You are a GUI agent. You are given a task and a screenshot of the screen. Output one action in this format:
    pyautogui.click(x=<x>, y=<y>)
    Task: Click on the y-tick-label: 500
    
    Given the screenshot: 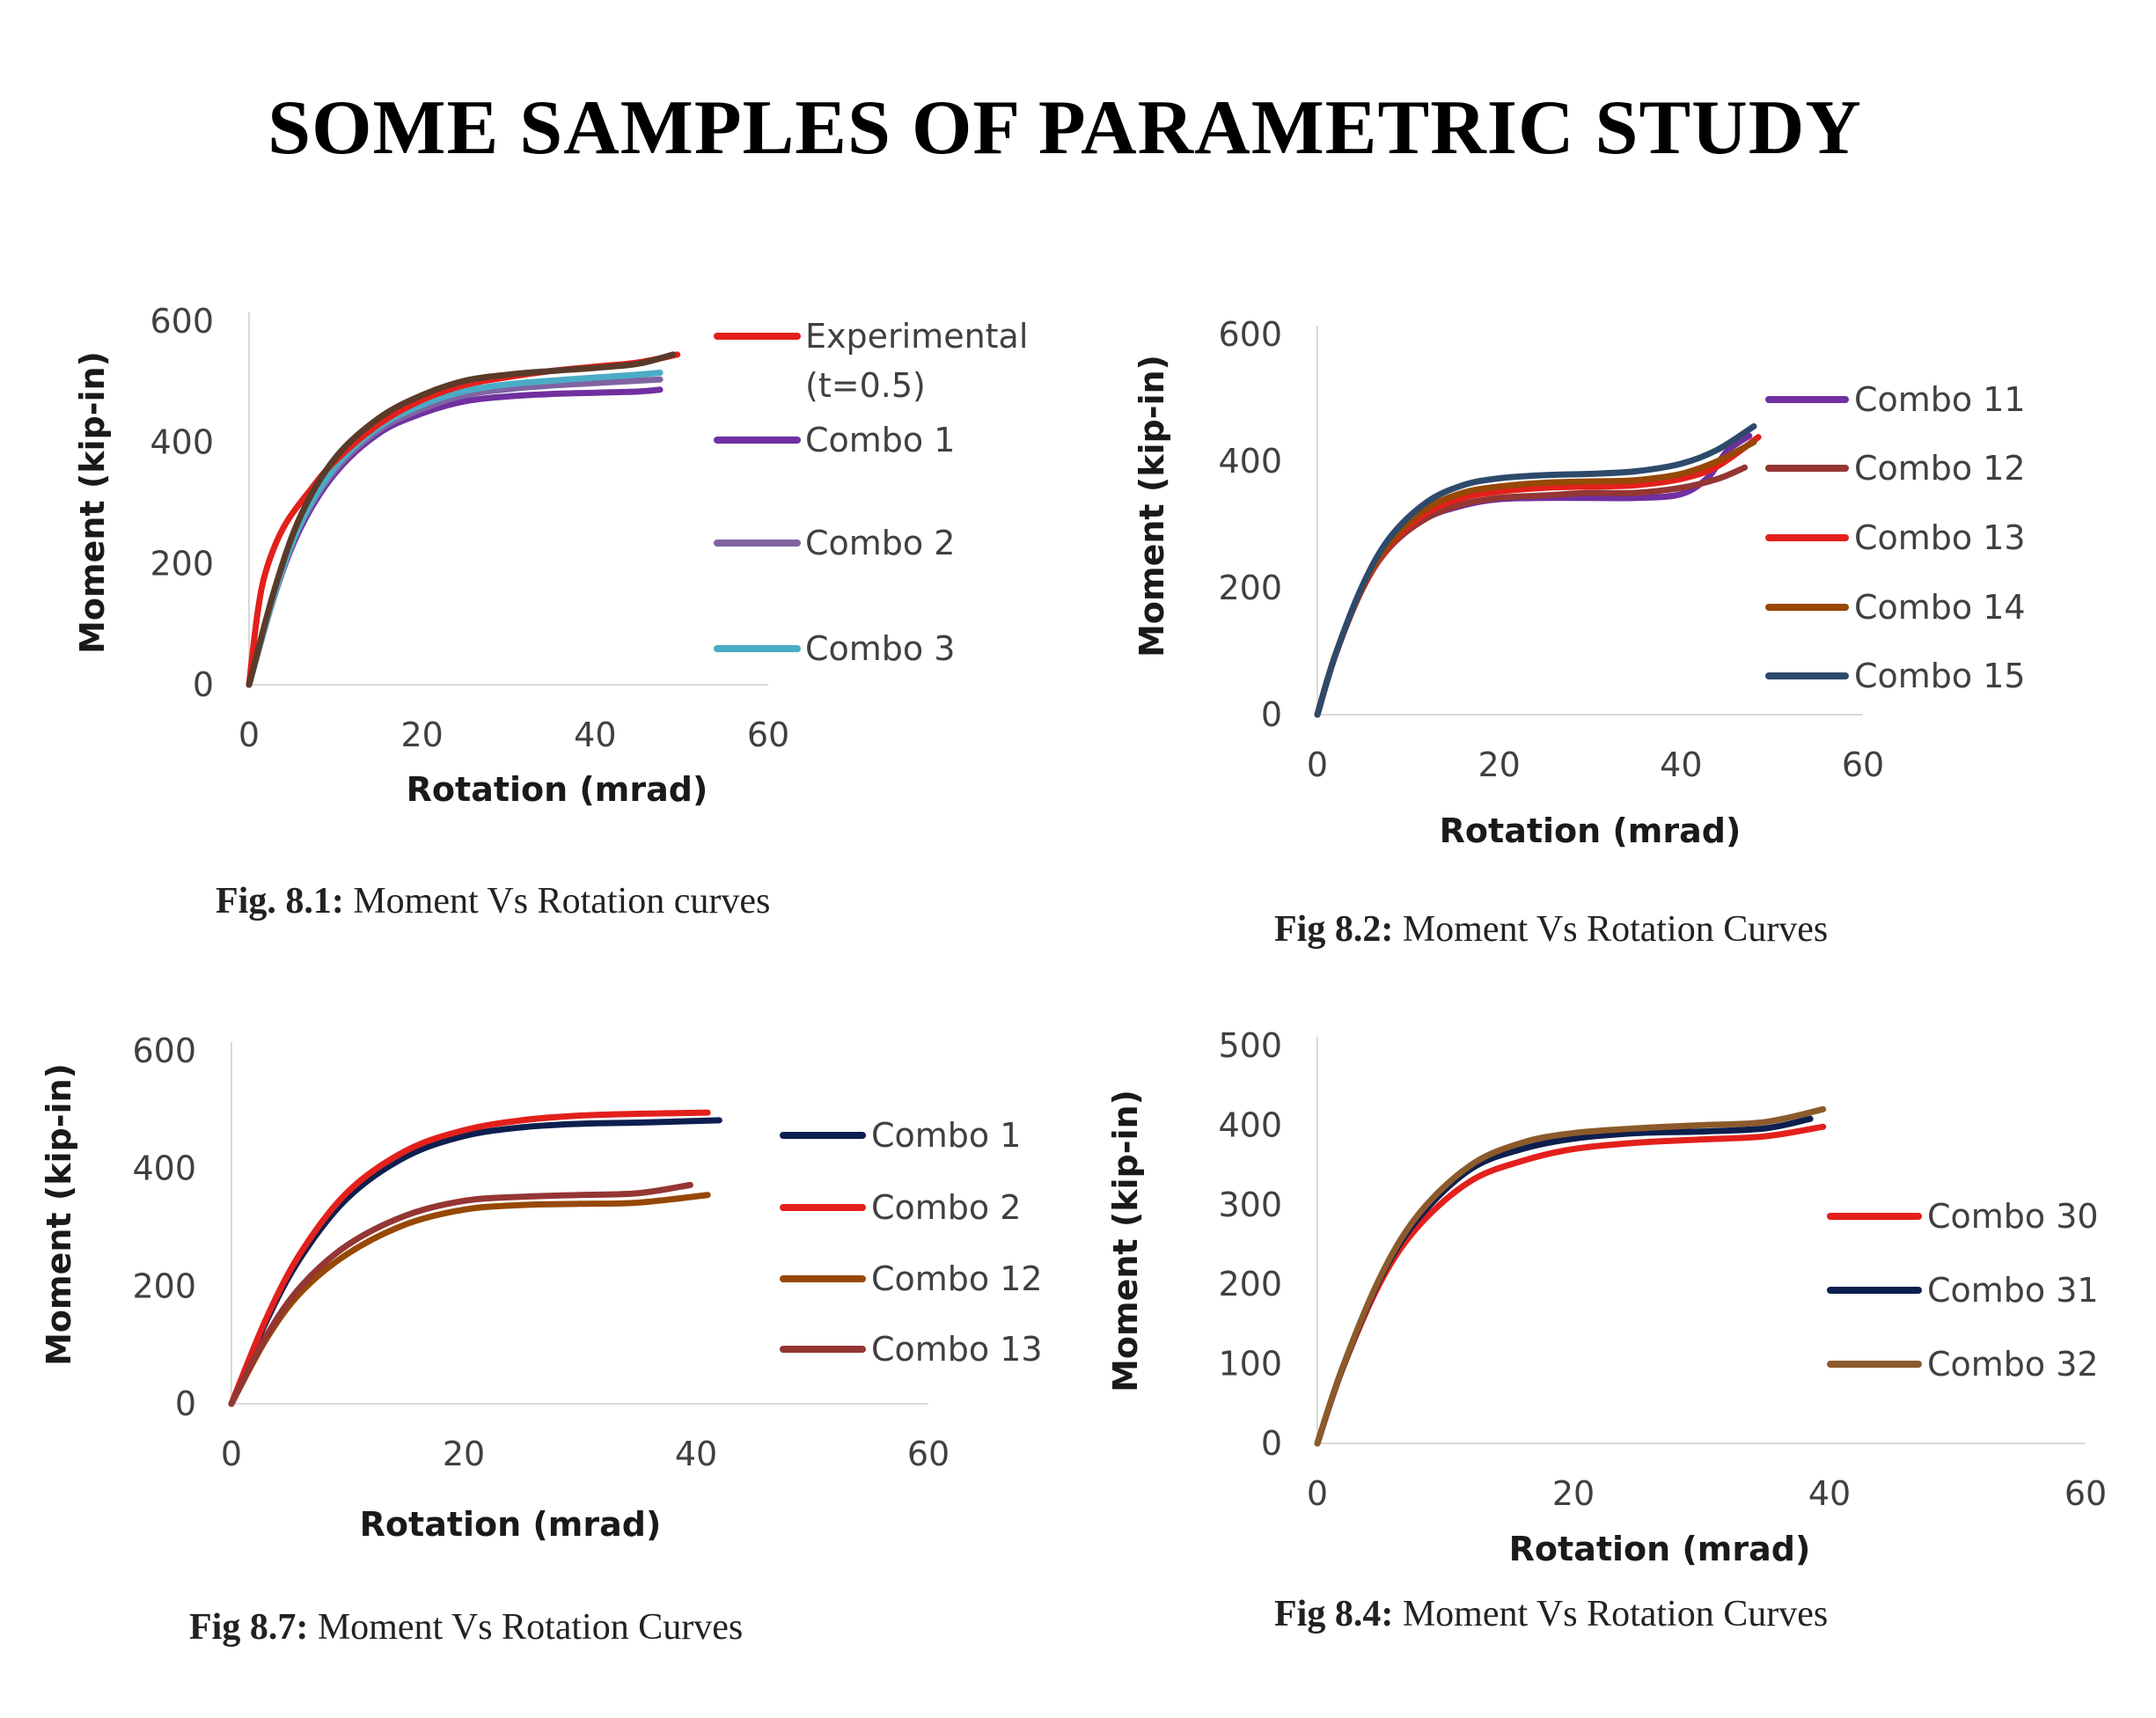 What is the action you would take?
    pyautogui.click(x=1250, y=1045)
    